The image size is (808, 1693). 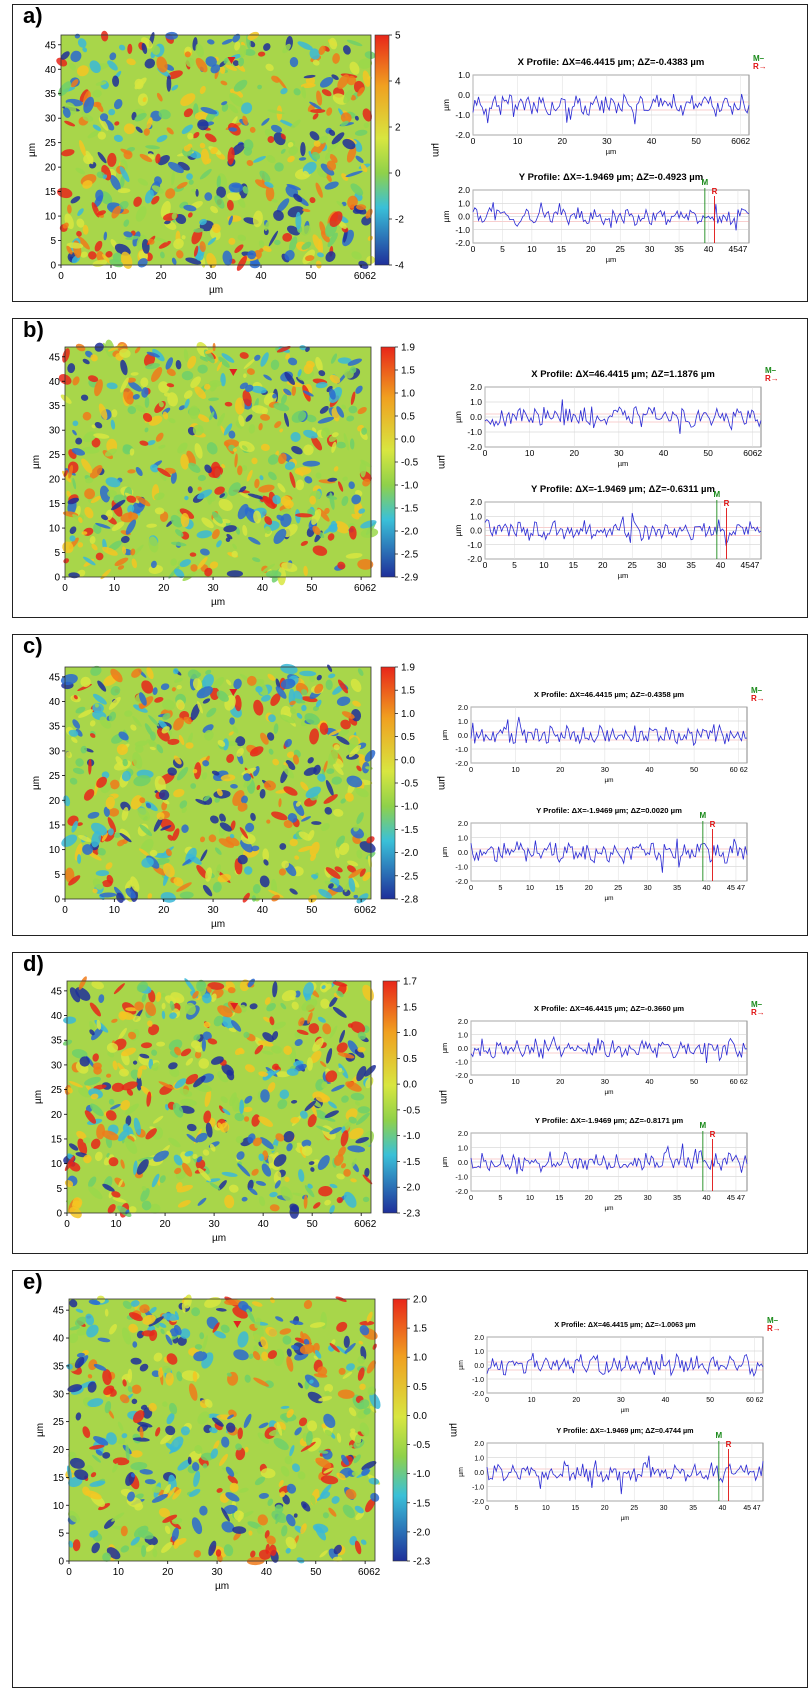 What do you see at coordinates (61, 276) in the screenshot?
I see `map-x-tick-label: 0` at bounding box center [61, 276].